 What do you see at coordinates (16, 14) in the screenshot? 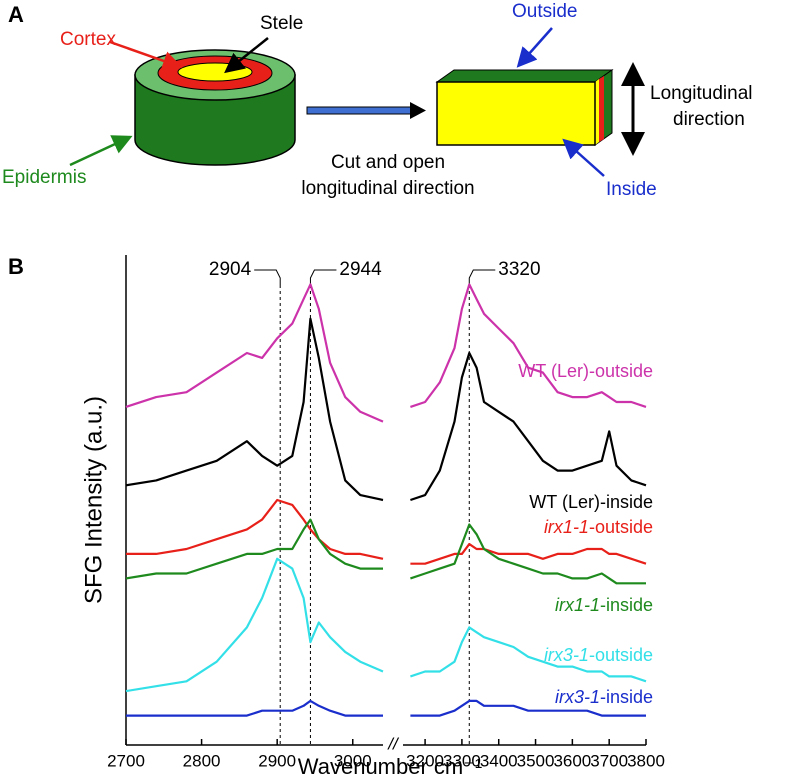
I see `panel-label: A` at bounding box center [16, 14].